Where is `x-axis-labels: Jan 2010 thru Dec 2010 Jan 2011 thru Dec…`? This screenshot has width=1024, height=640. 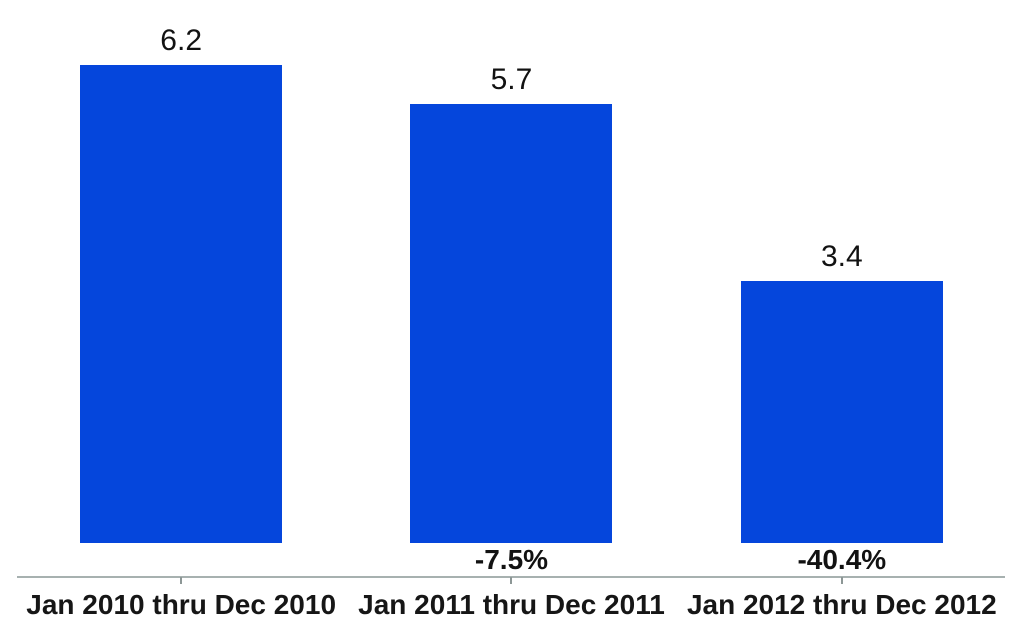 x-axis-labels: Jan 2010 thru Dec 2010 Jan 2011 thru Dec… is located at coordinates (511, 604).